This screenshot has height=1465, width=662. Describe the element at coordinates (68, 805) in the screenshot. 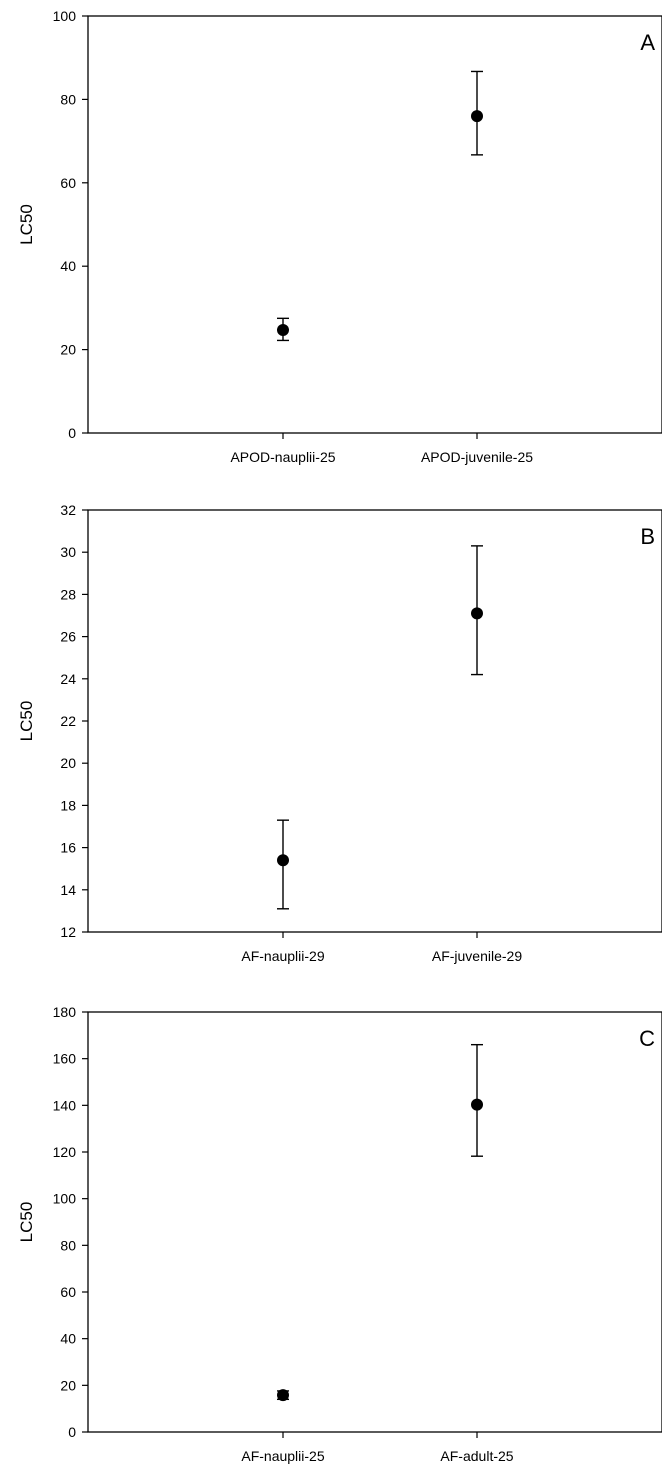

I see `y-tick-label: 18` at that location.